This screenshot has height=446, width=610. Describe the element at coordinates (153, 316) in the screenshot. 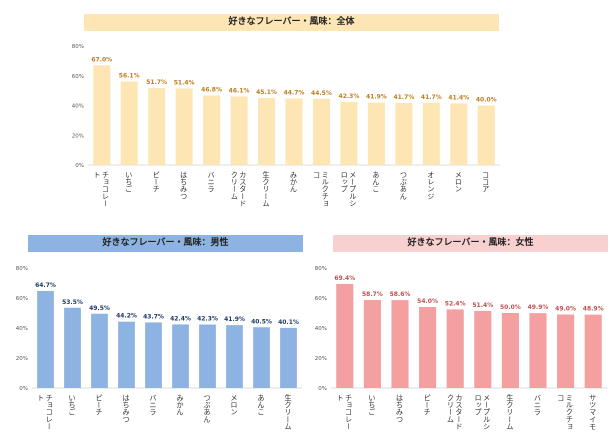

I see `data-label: 43.7%` at that location.